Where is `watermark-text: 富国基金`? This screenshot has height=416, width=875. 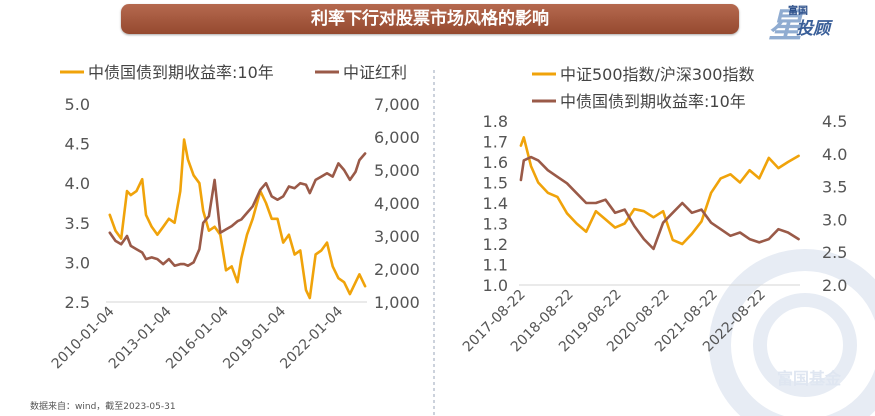 watermark-text: 富国基金 is located at coordinates (809, 378).